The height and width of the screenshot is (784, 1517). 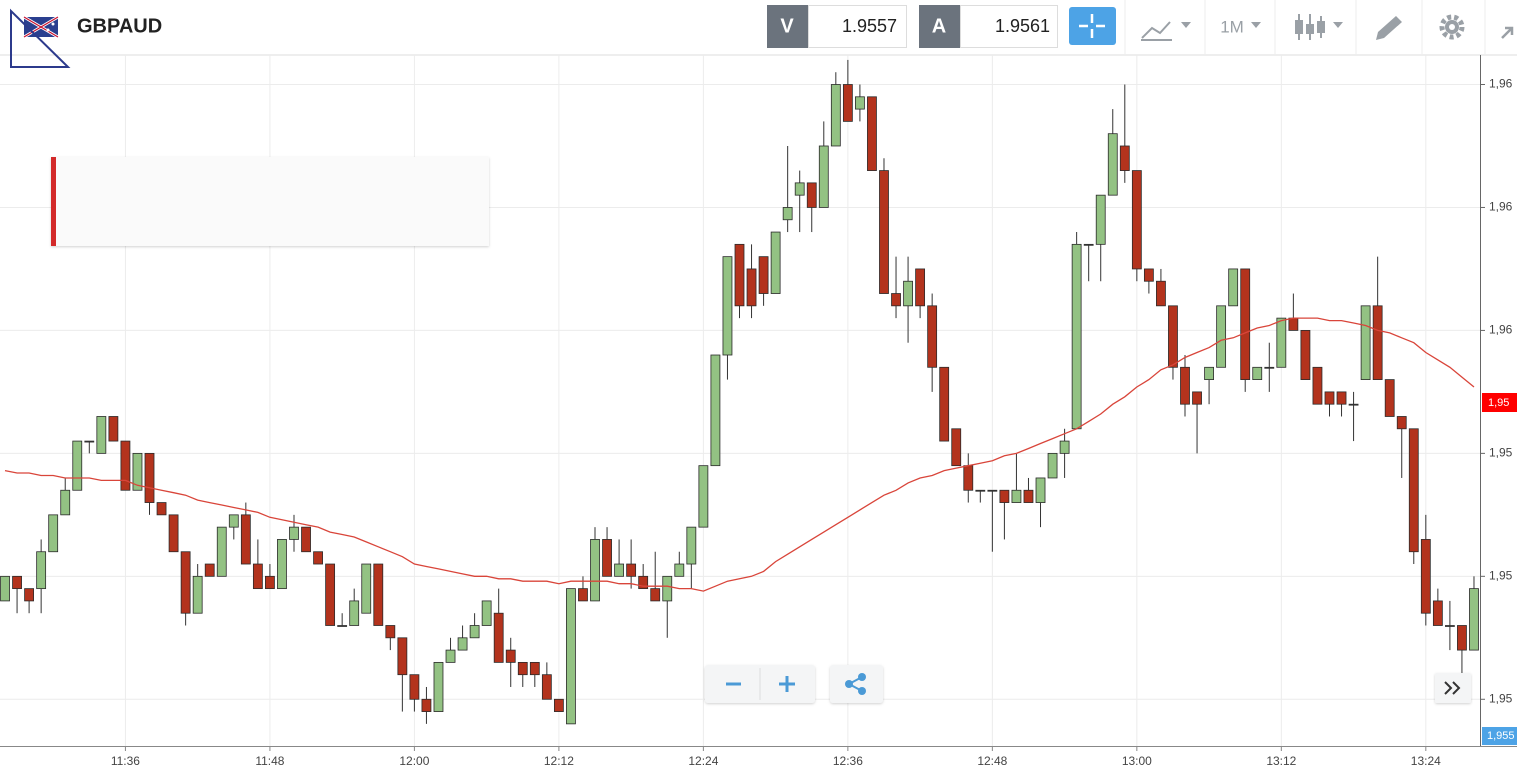 What do you see at coordinates (40, 38) in the screenshot?
I see `corner-marker` at bounding box center [40, 38].